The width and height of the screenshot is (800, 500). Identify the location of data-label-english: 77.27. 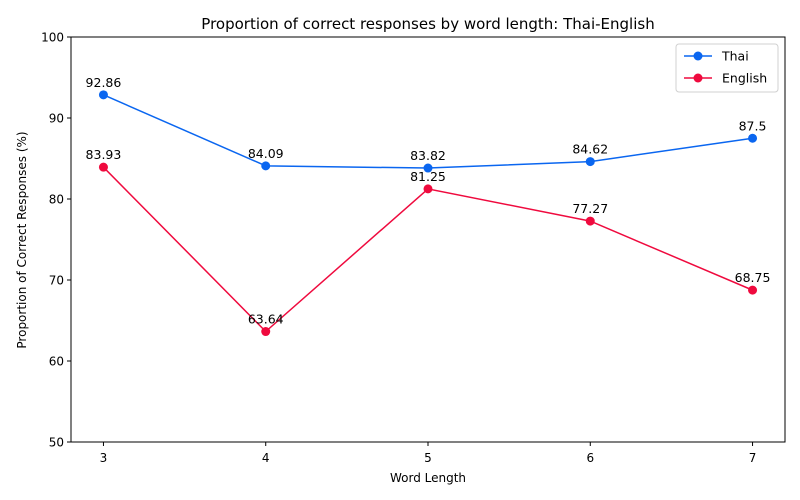
(590, 208).